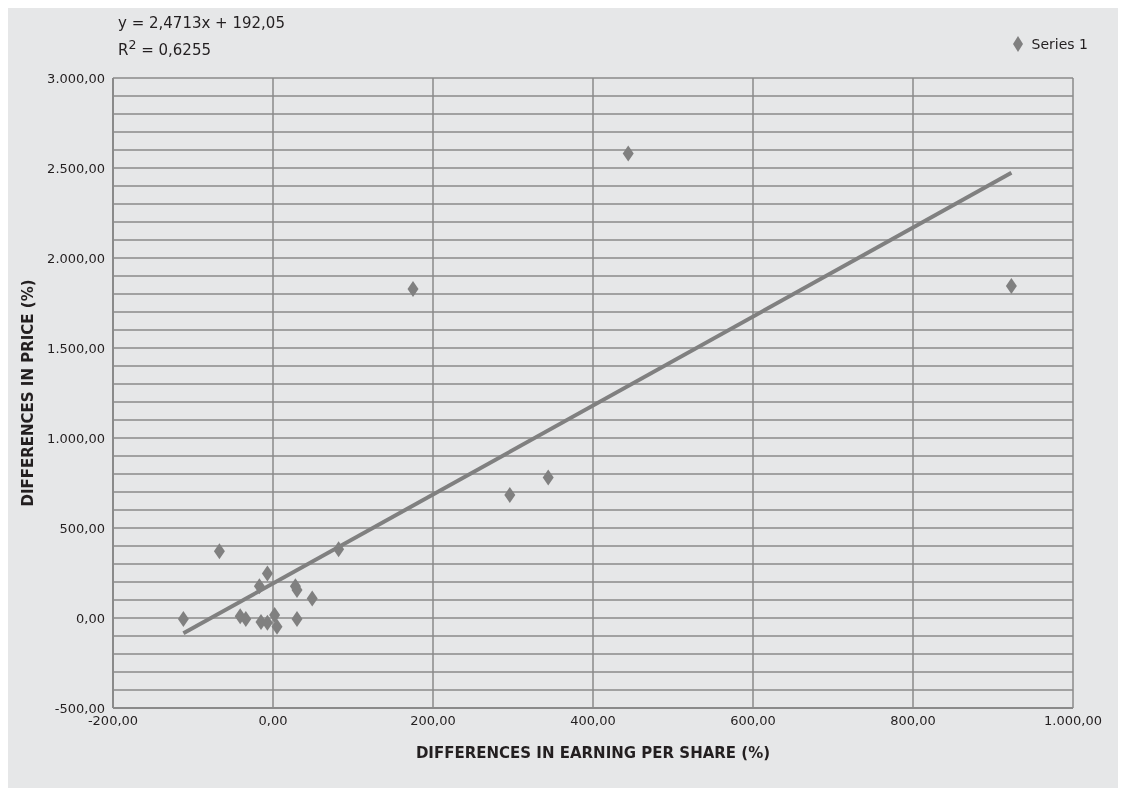 The image size is (1126, 796). I want to click on x-tick-label: 600,00, so click(753, 721).